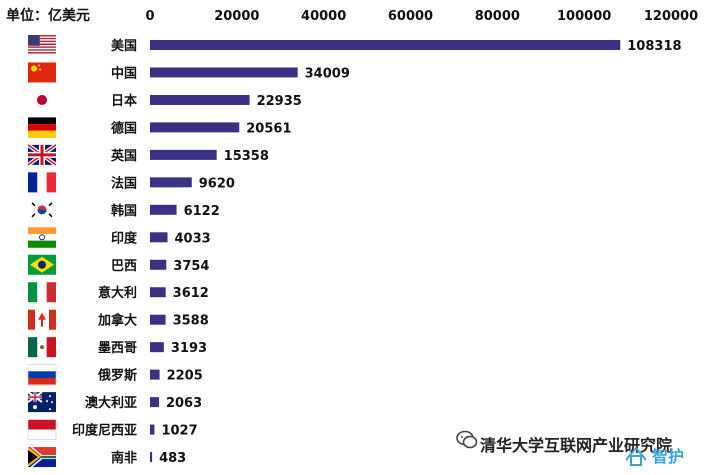  I want to click on category-label: 加拿大, so click(117, 321).